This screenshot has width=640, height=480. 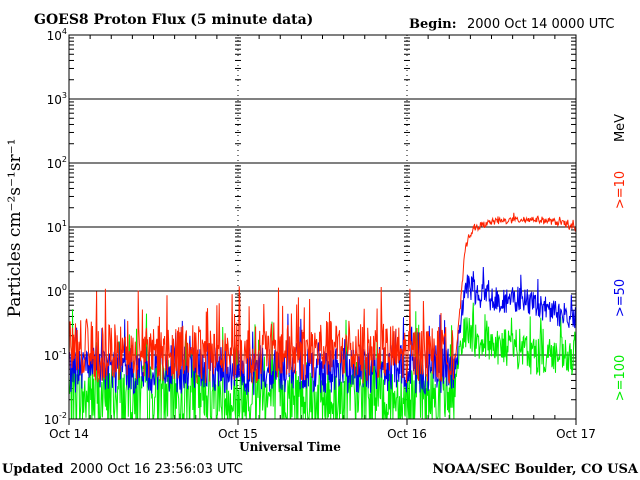 What do you see at coordinates (55, 419) in the screenshot?
I see `y-tick-label: 10⁻²` at bounding box center [55, 419].